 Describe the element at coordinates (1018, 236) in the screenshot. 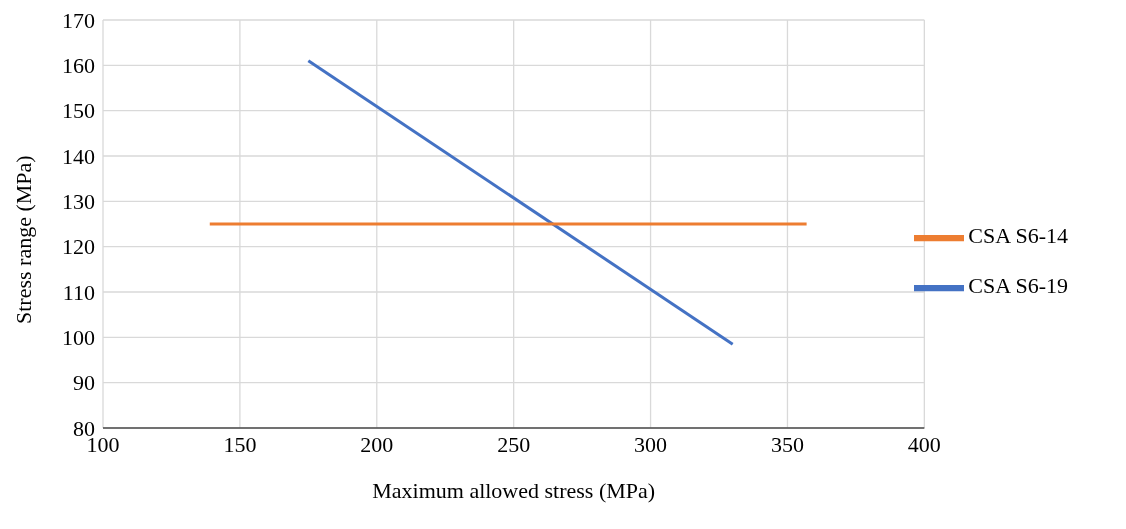

I see `legend-label: CSA S6-14` at that location.